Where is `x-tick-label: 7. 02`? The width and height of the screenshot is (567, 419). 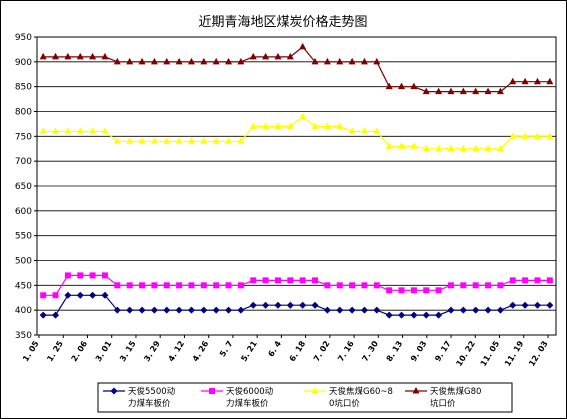
x-tick-label: 7. 02 is located at coordinates (322, 351).